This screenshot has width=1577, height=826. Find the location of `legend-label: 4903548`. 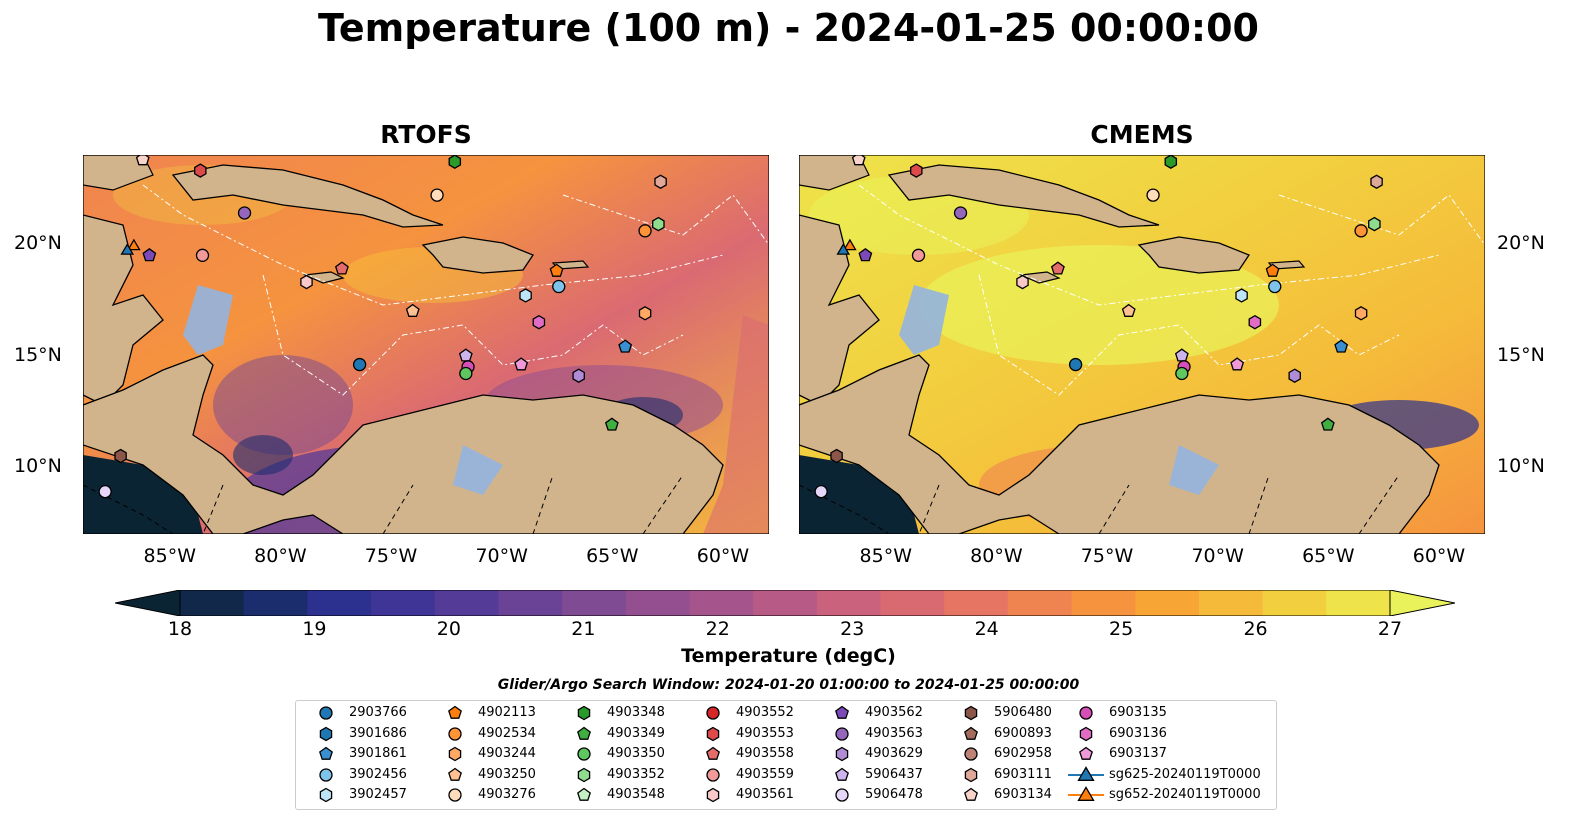

legend-label: 4903548 is located at coordinates (636, 794).